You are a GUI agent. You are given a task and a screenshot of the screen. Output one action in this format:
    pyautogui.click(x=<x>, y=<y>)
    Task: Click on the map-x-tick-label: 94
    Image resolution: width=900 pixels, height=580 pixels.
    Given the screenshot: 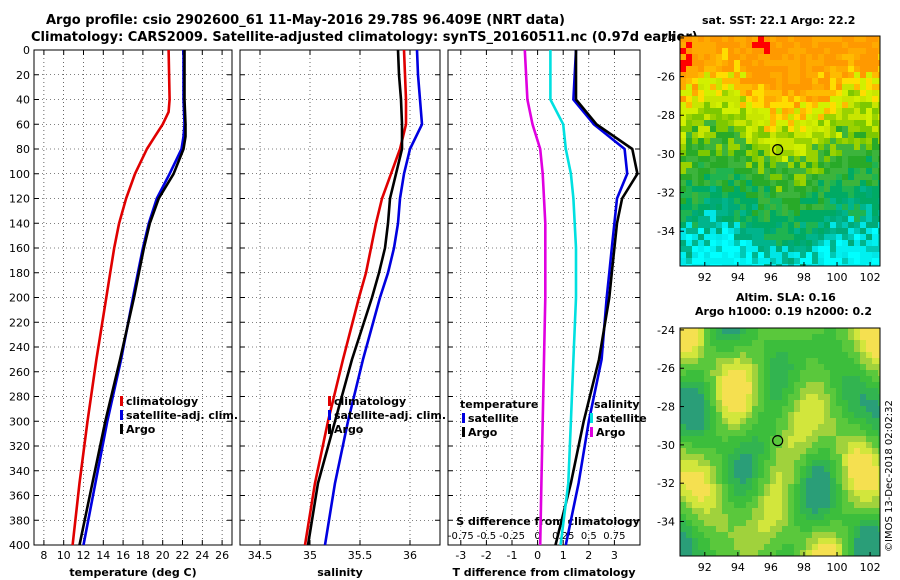 What is the action you would take?
    pyautogui.click(x=738, y=567)
    